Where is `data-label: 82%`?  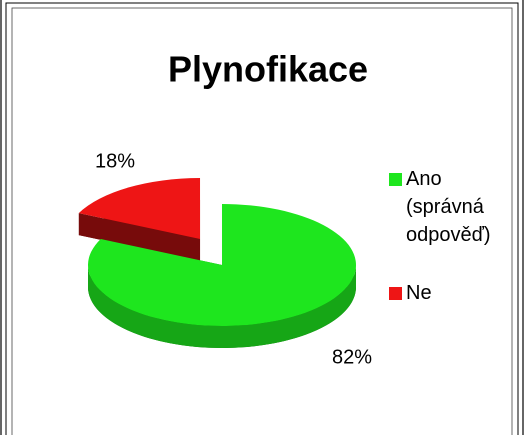 data-label: 82% is located at coordinates (352, 357).